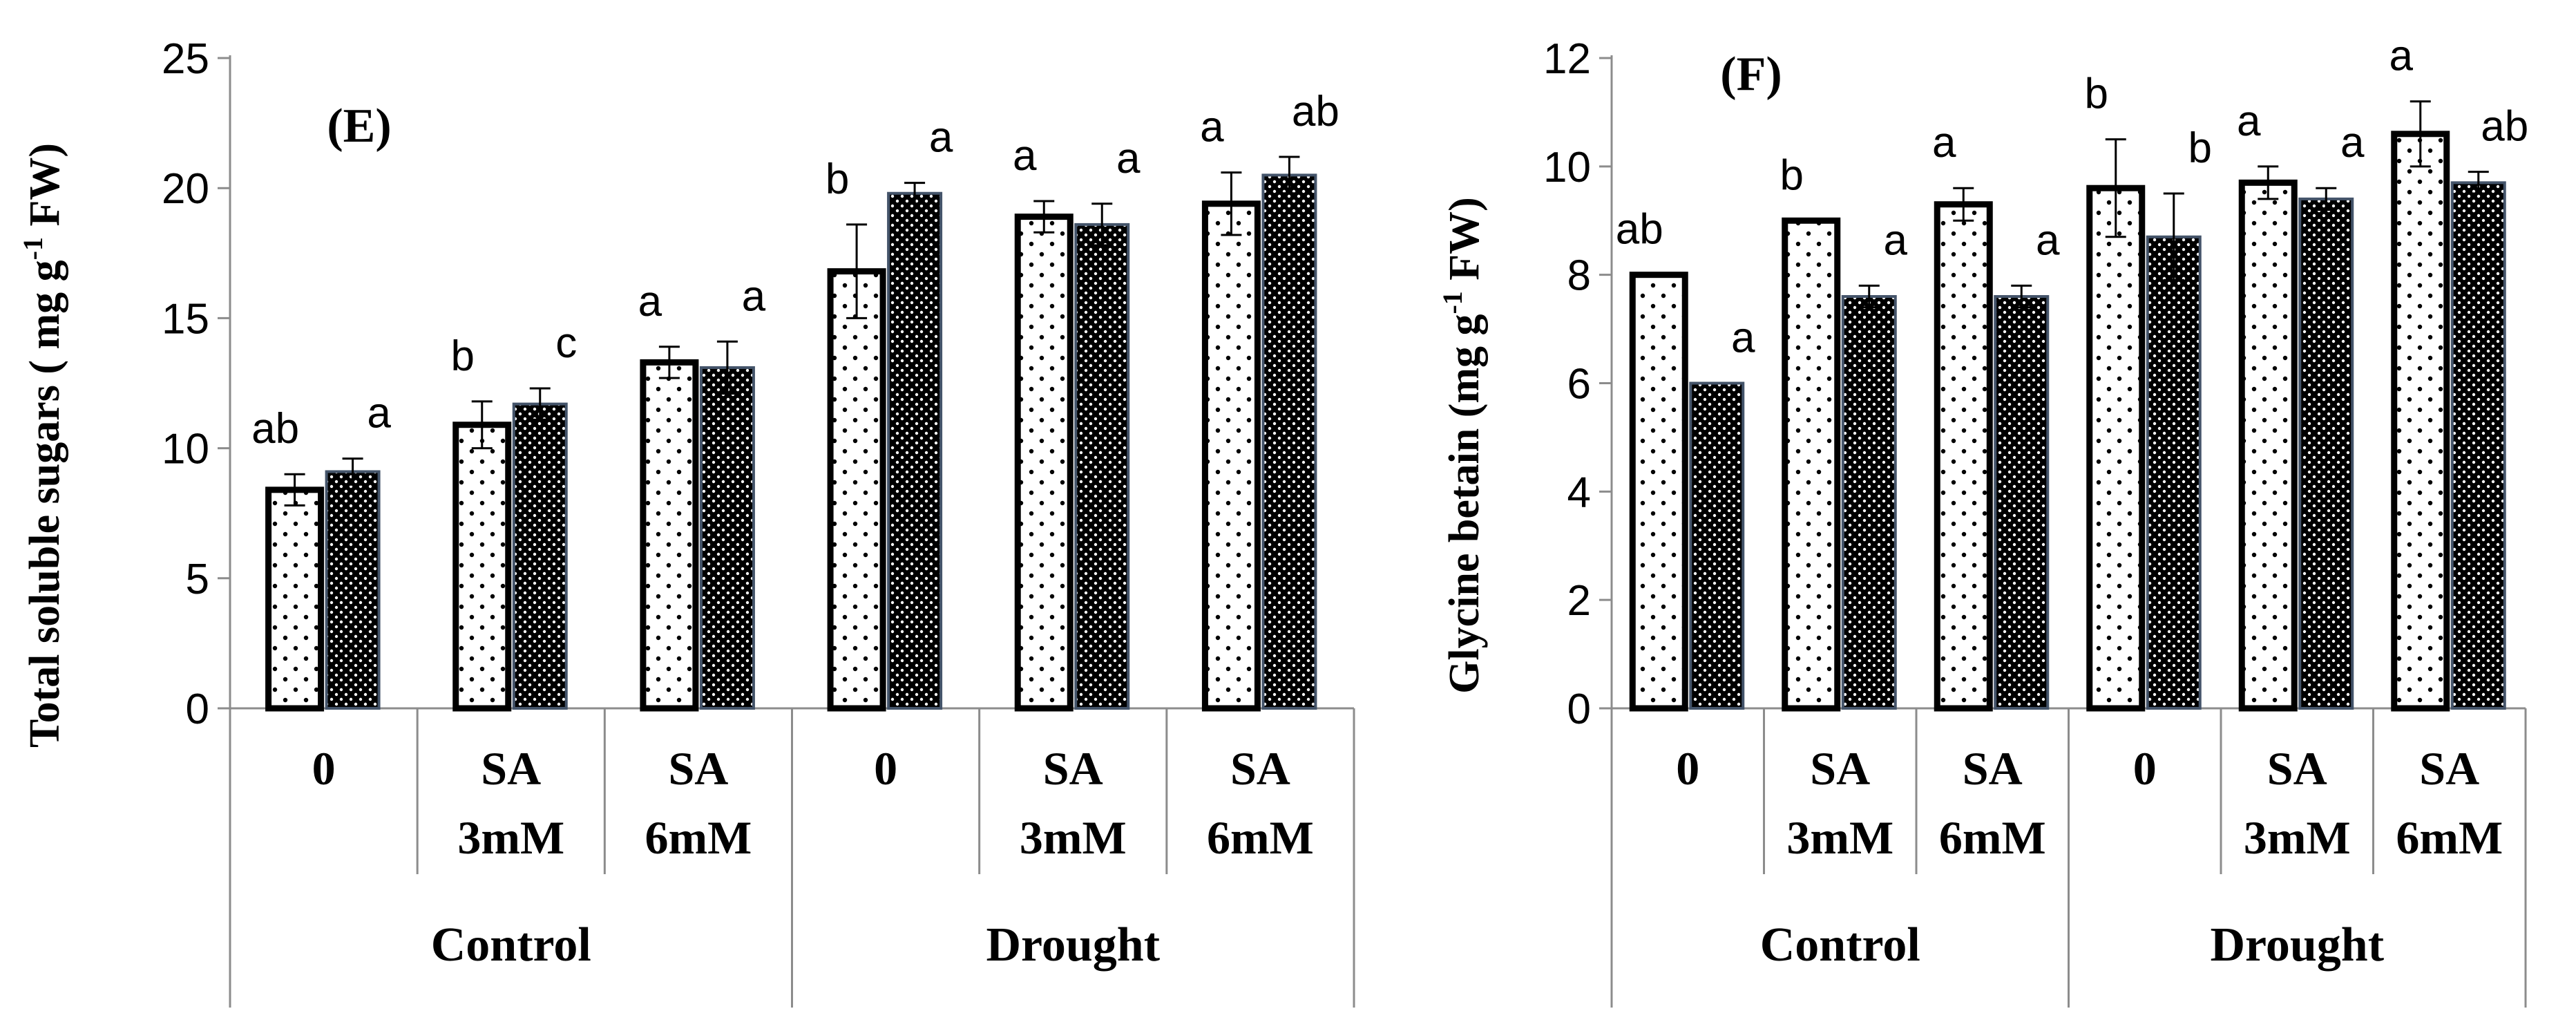  Describe the element at coordinates (186, 59) in the screenshot. I see `y-tick-label: 25` at that location.